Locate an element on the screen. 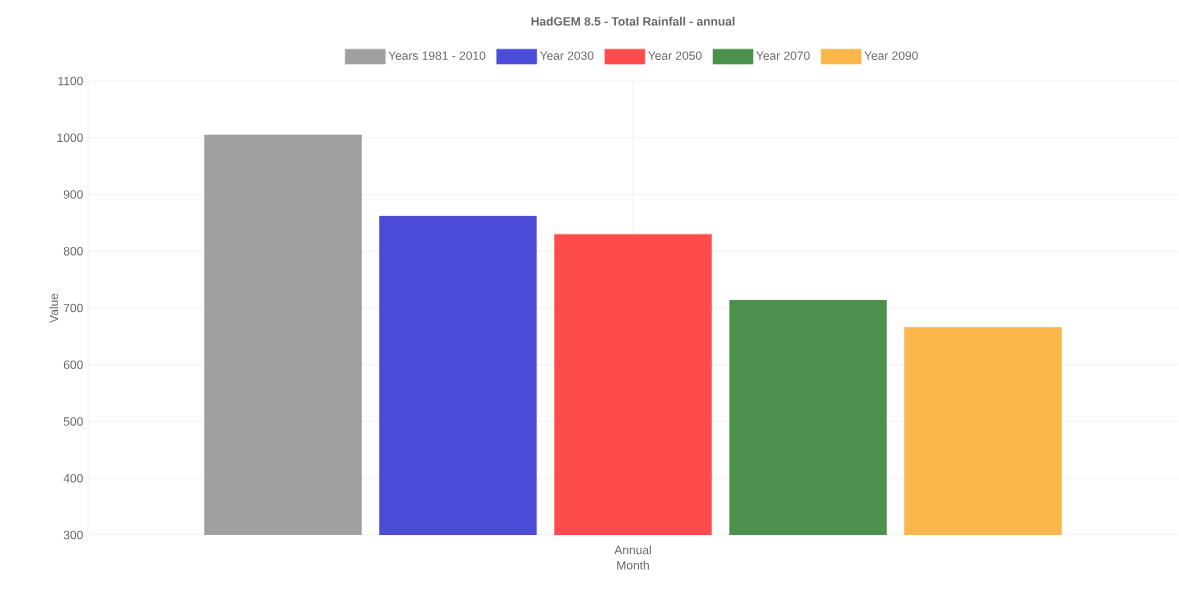 The width and height of the screenshot is (1179, 594). y-tick-label: 800 is located at coordinates (73, 251).